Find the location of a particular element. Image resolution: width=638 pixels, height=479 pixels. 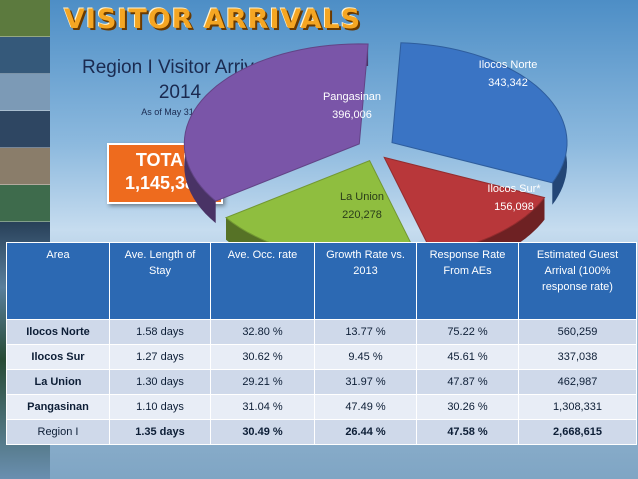

col-header-length-of-stay: Ave. Length of Stay is located at coordinates (160, 281).